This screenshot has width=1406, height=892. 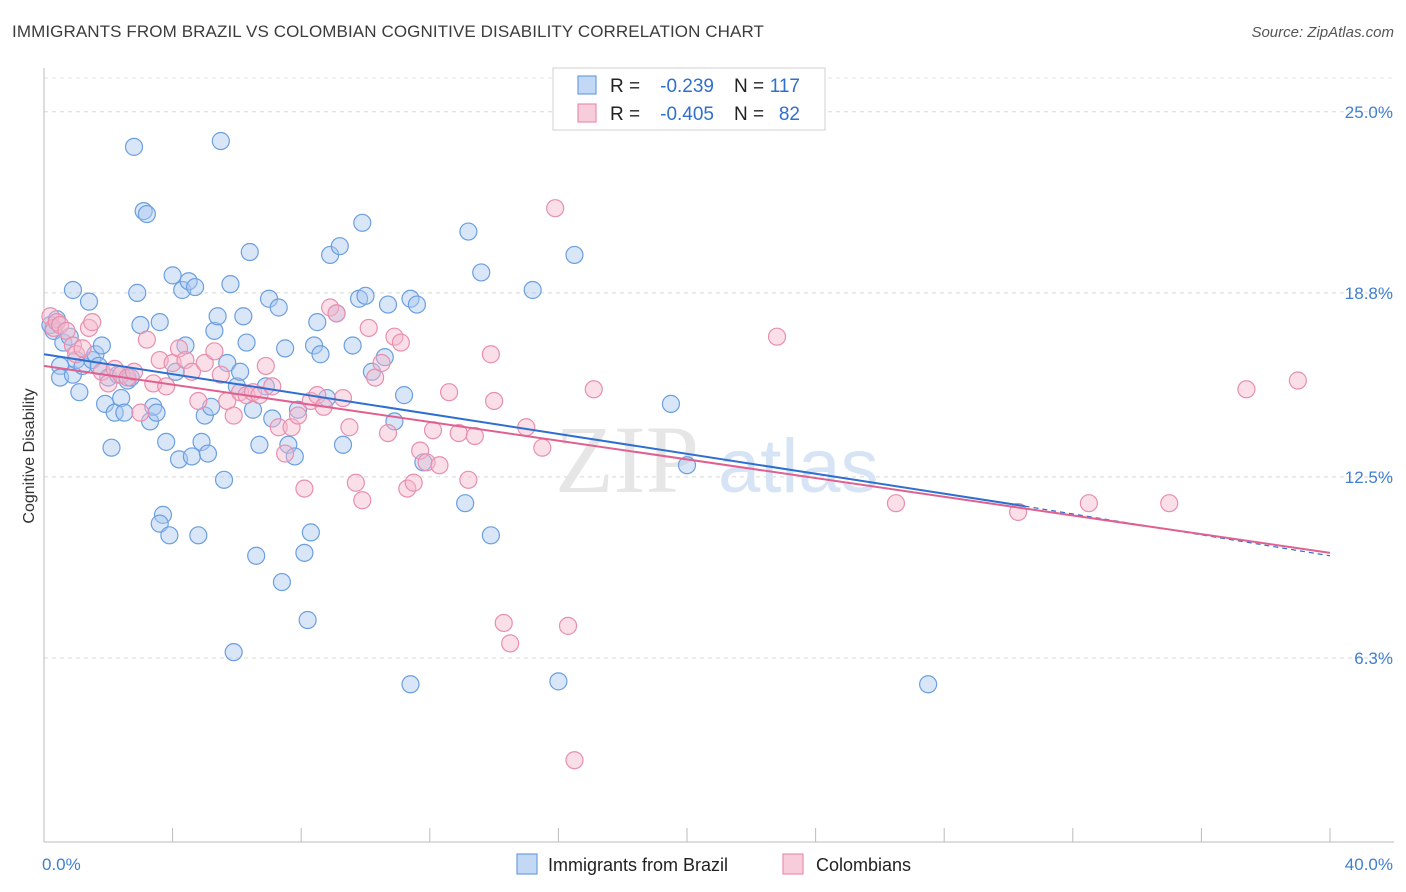 I want to click on trend-line-brazil, so click(x=534, y=430).